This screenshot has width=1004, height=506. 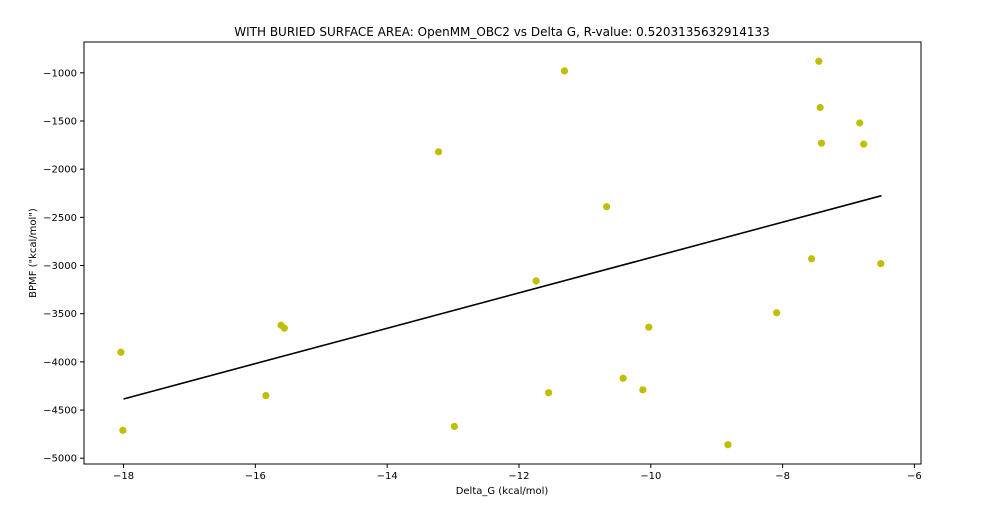 I want to click on x-tick-label: −16, so click(x=255, y=476).